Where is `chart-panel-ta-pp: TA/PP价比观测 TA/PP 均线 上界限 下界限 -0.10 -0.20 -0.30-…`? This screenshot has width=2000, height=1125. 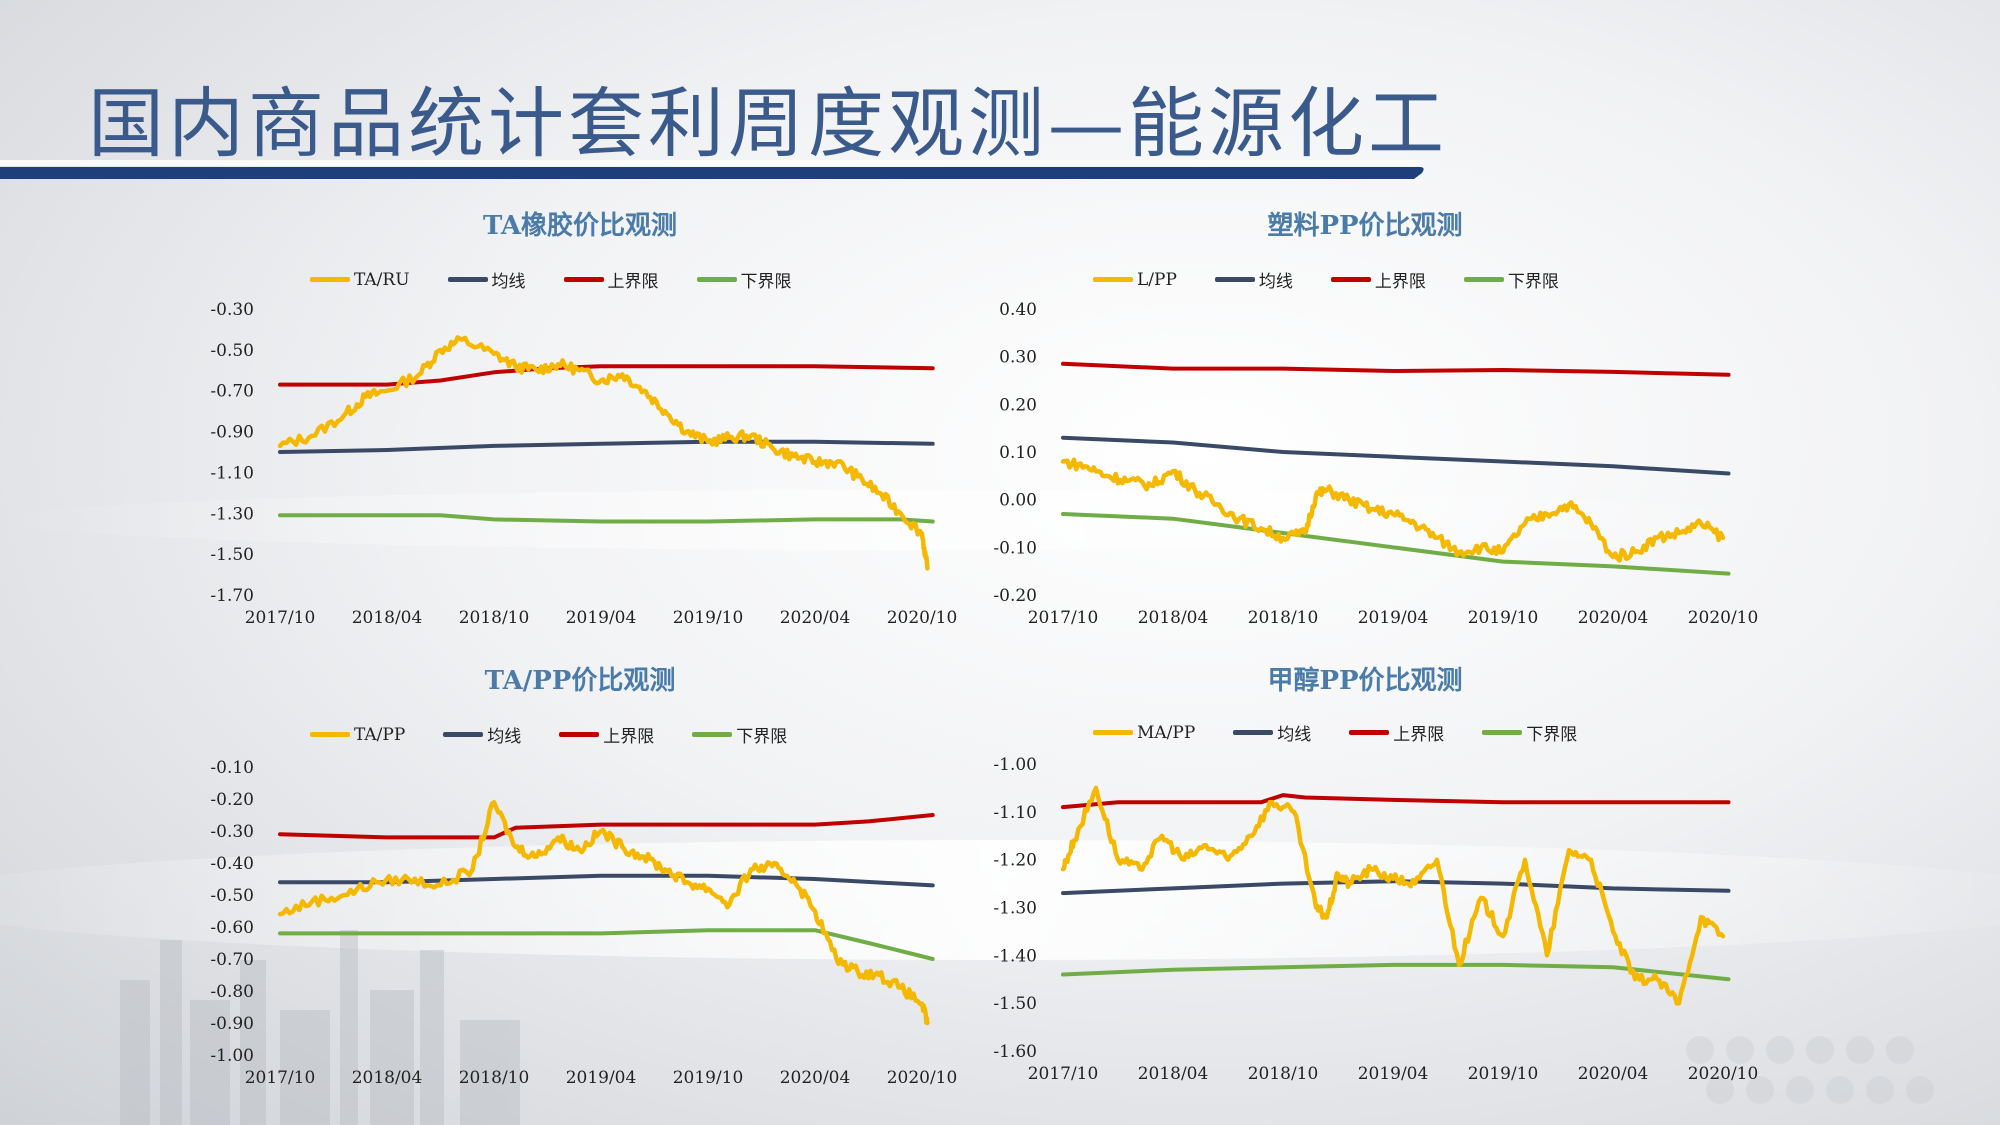 chart-panel-ta-pp: TA/PP价比观测 TA/PP 均线 上界限 下界限 -0.10 -0.20 -0.30-… is located at coordinates (580, 875).